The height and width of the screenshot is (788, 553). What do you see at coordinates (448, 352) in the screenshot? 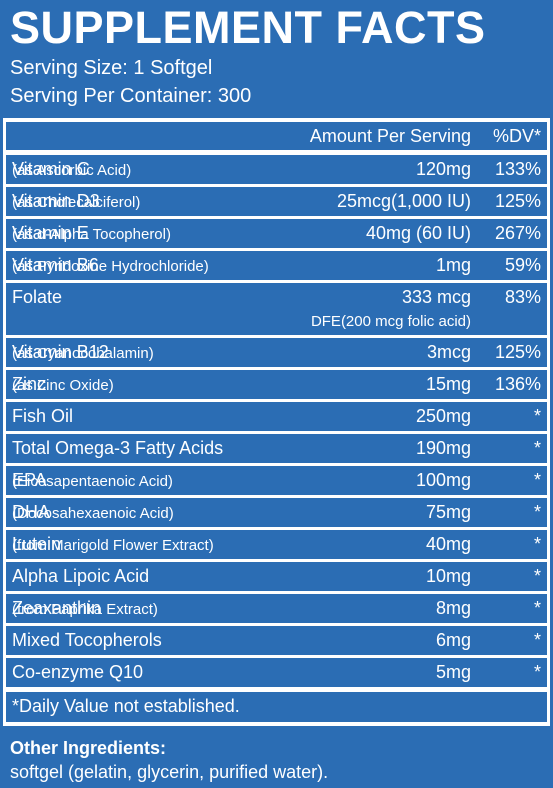
I see `amount: 3mcg` at bounding box center [448, 352].